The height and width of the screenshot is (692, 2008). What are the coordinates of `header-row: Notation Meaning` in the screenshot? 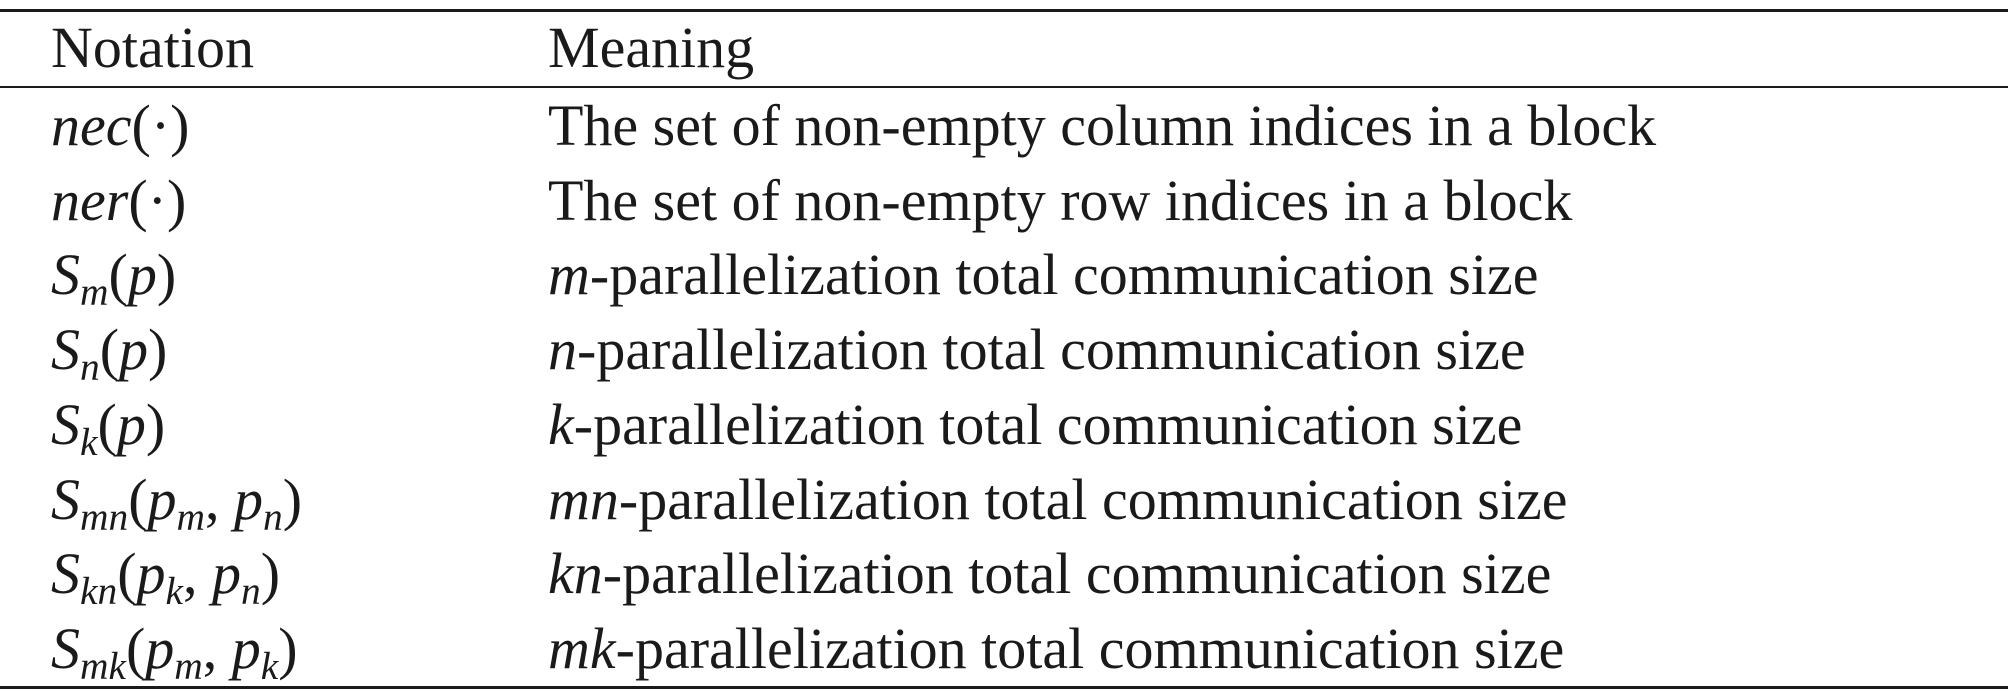 It's located at (1004, 47).